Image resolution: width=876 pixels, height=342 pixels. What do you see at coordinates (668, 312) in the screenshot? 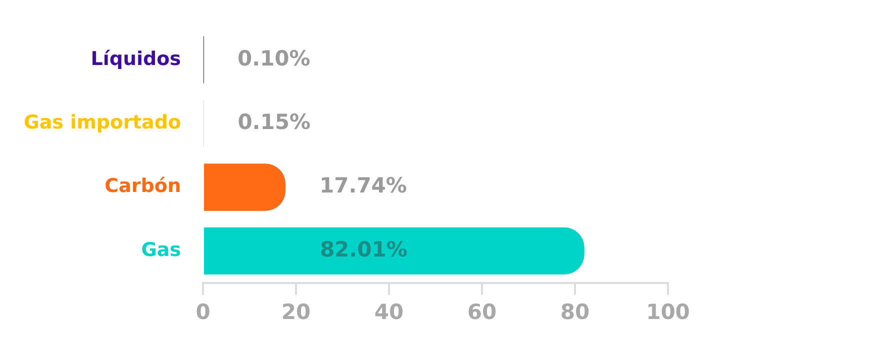
I see `x-tick-label: 100` at bounding box center [668, 312].